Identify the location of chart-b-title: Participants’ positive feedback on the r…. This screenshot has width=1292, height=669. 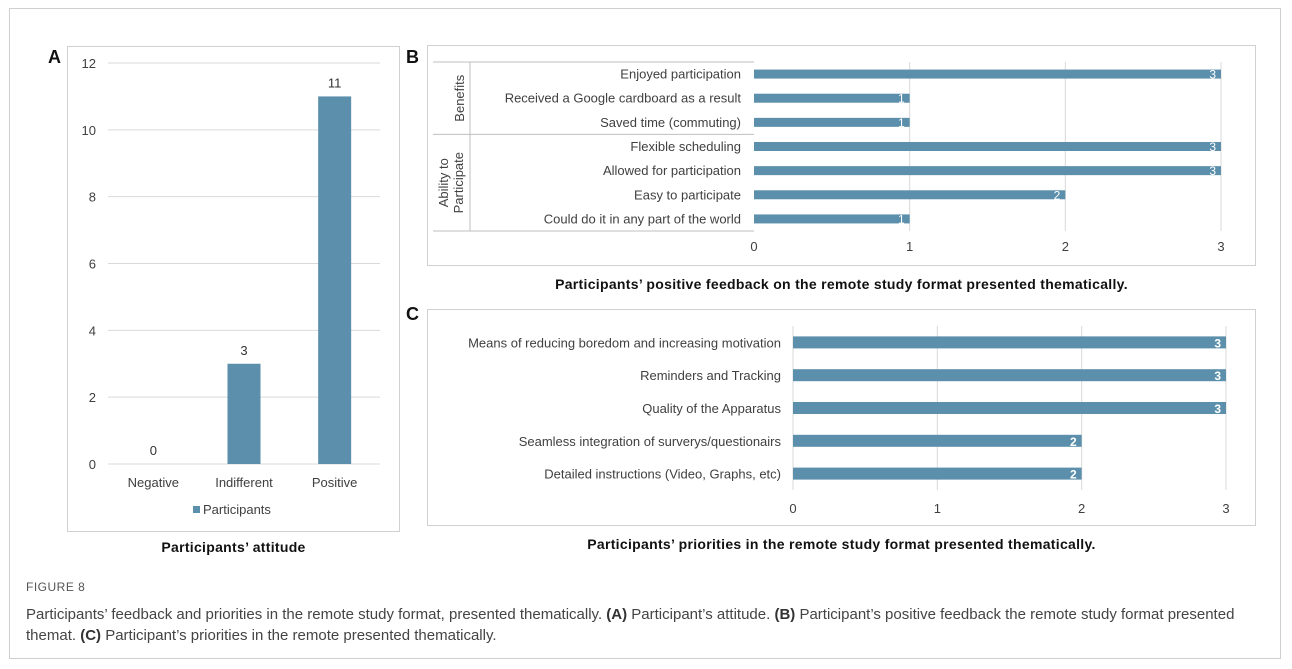
(841, 284).